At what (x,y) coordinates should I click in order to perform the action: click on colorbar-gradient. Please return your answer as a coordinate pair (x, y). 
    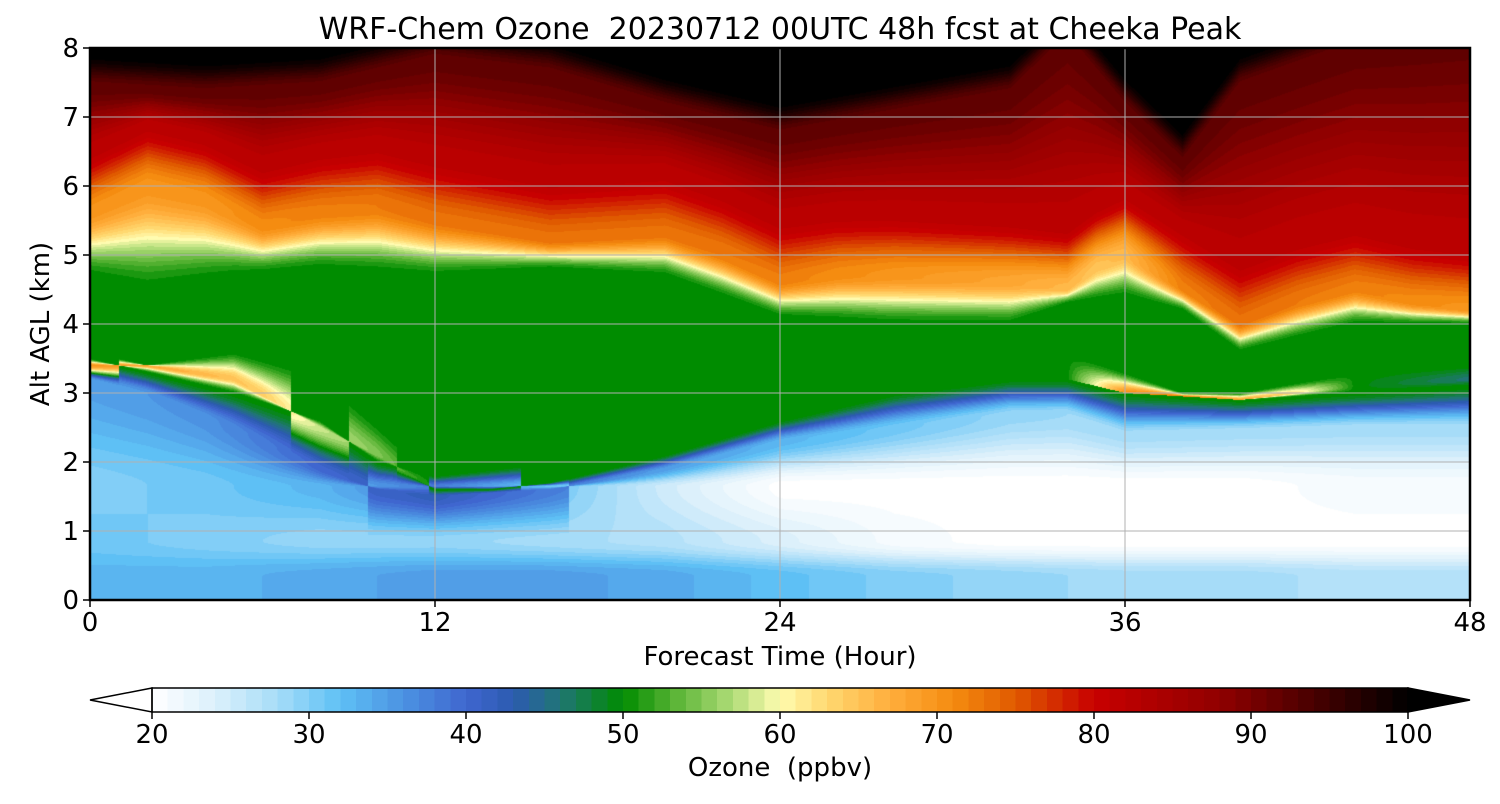
    Looking at the image, I should click on (780, 700).